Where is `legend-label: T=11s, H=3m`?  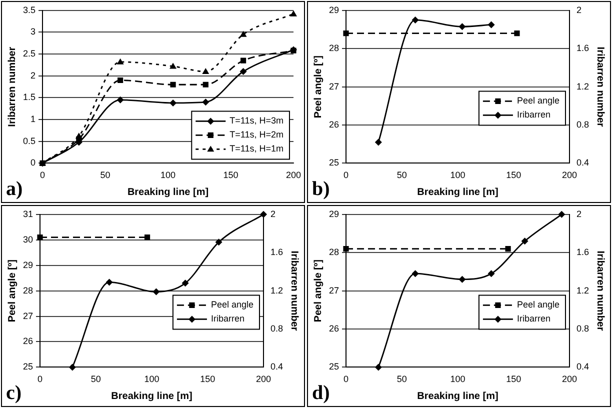
legend-label: T=11s, H=3m is located at coordinates (257, 121).